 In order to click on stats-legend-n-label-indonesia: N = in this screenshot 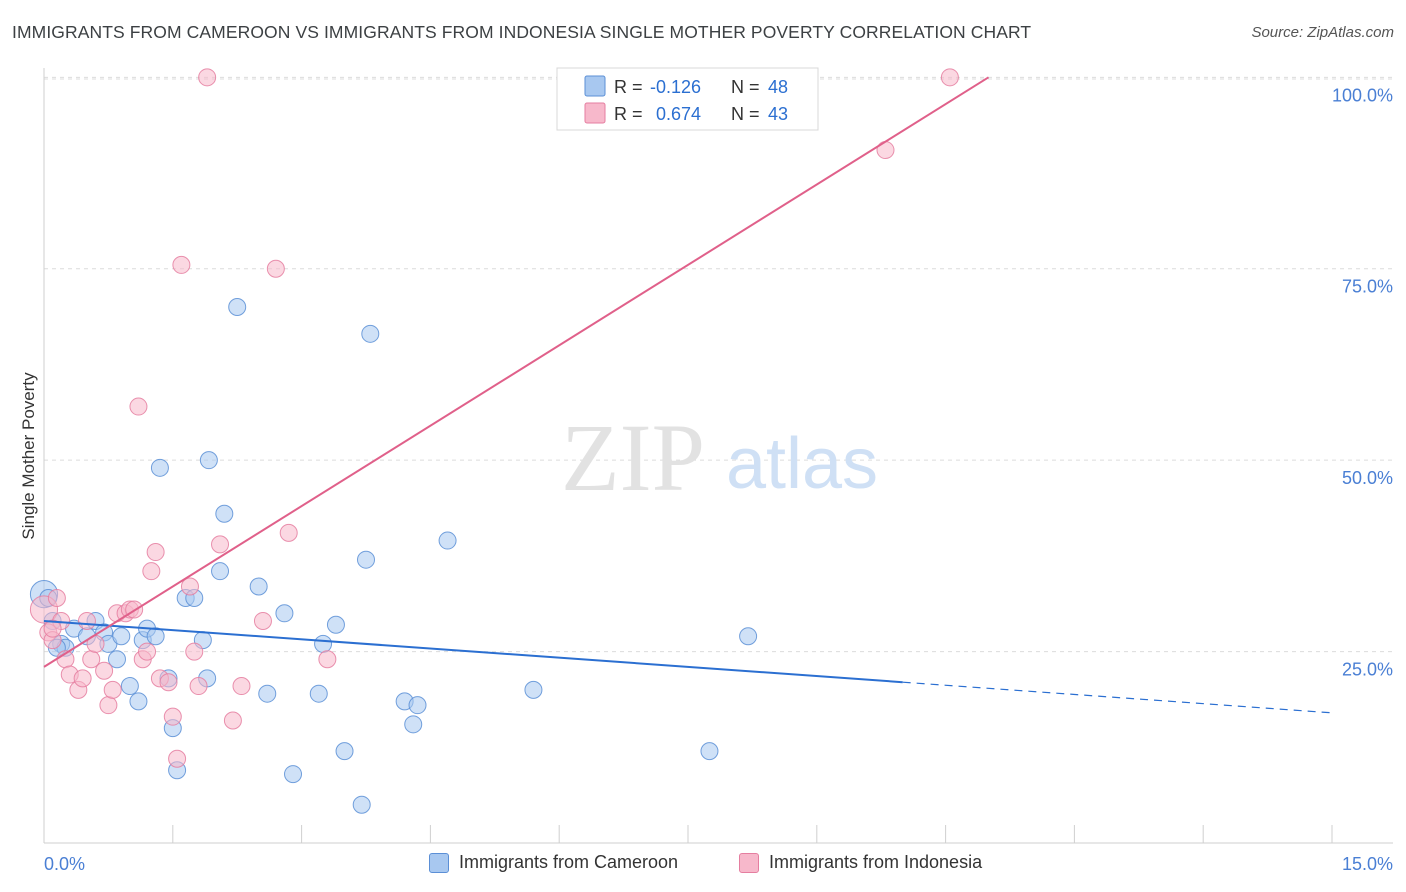, I will do `click(745, 114)`.